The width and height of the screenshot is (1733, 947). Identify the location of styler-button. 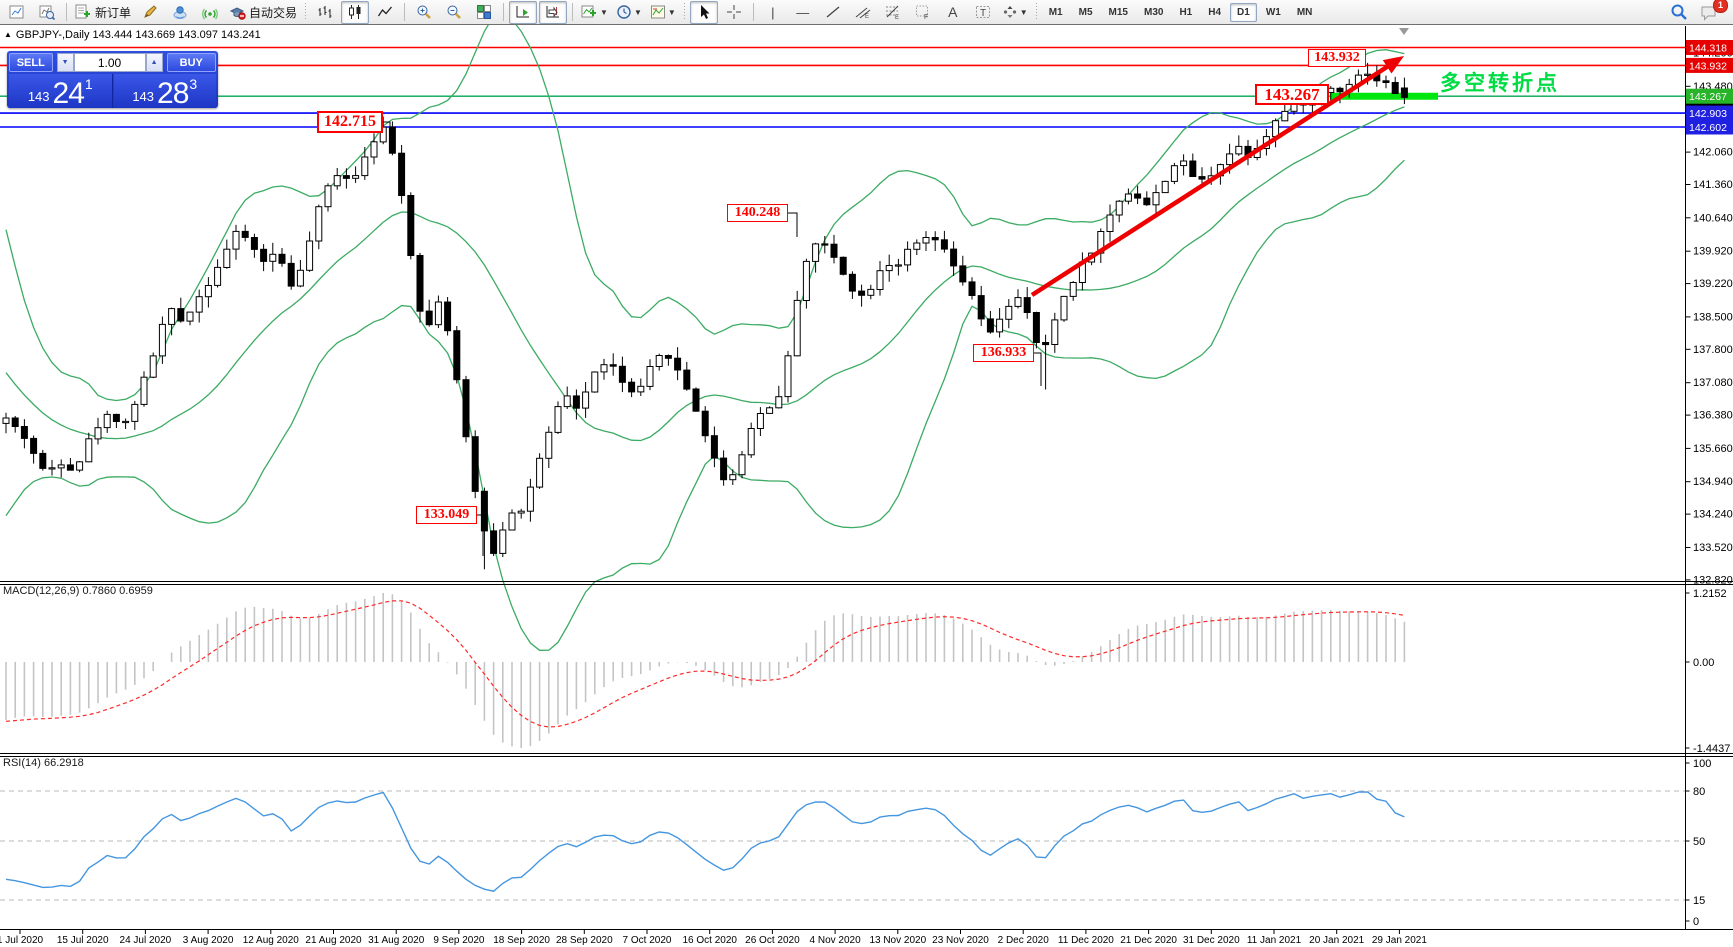
(150, 12).